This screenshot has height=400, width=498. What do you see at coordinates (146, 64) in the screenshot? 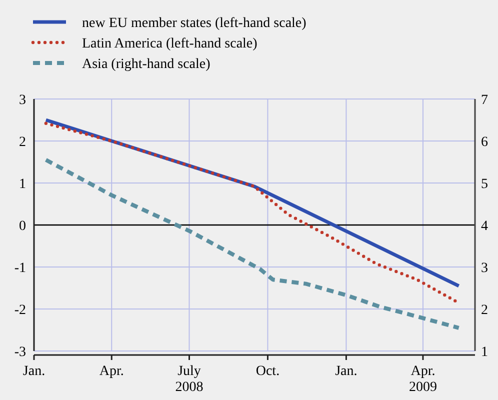
I see `legend-label: Asia (right-hand scale)` at bounding box center [146, 64].